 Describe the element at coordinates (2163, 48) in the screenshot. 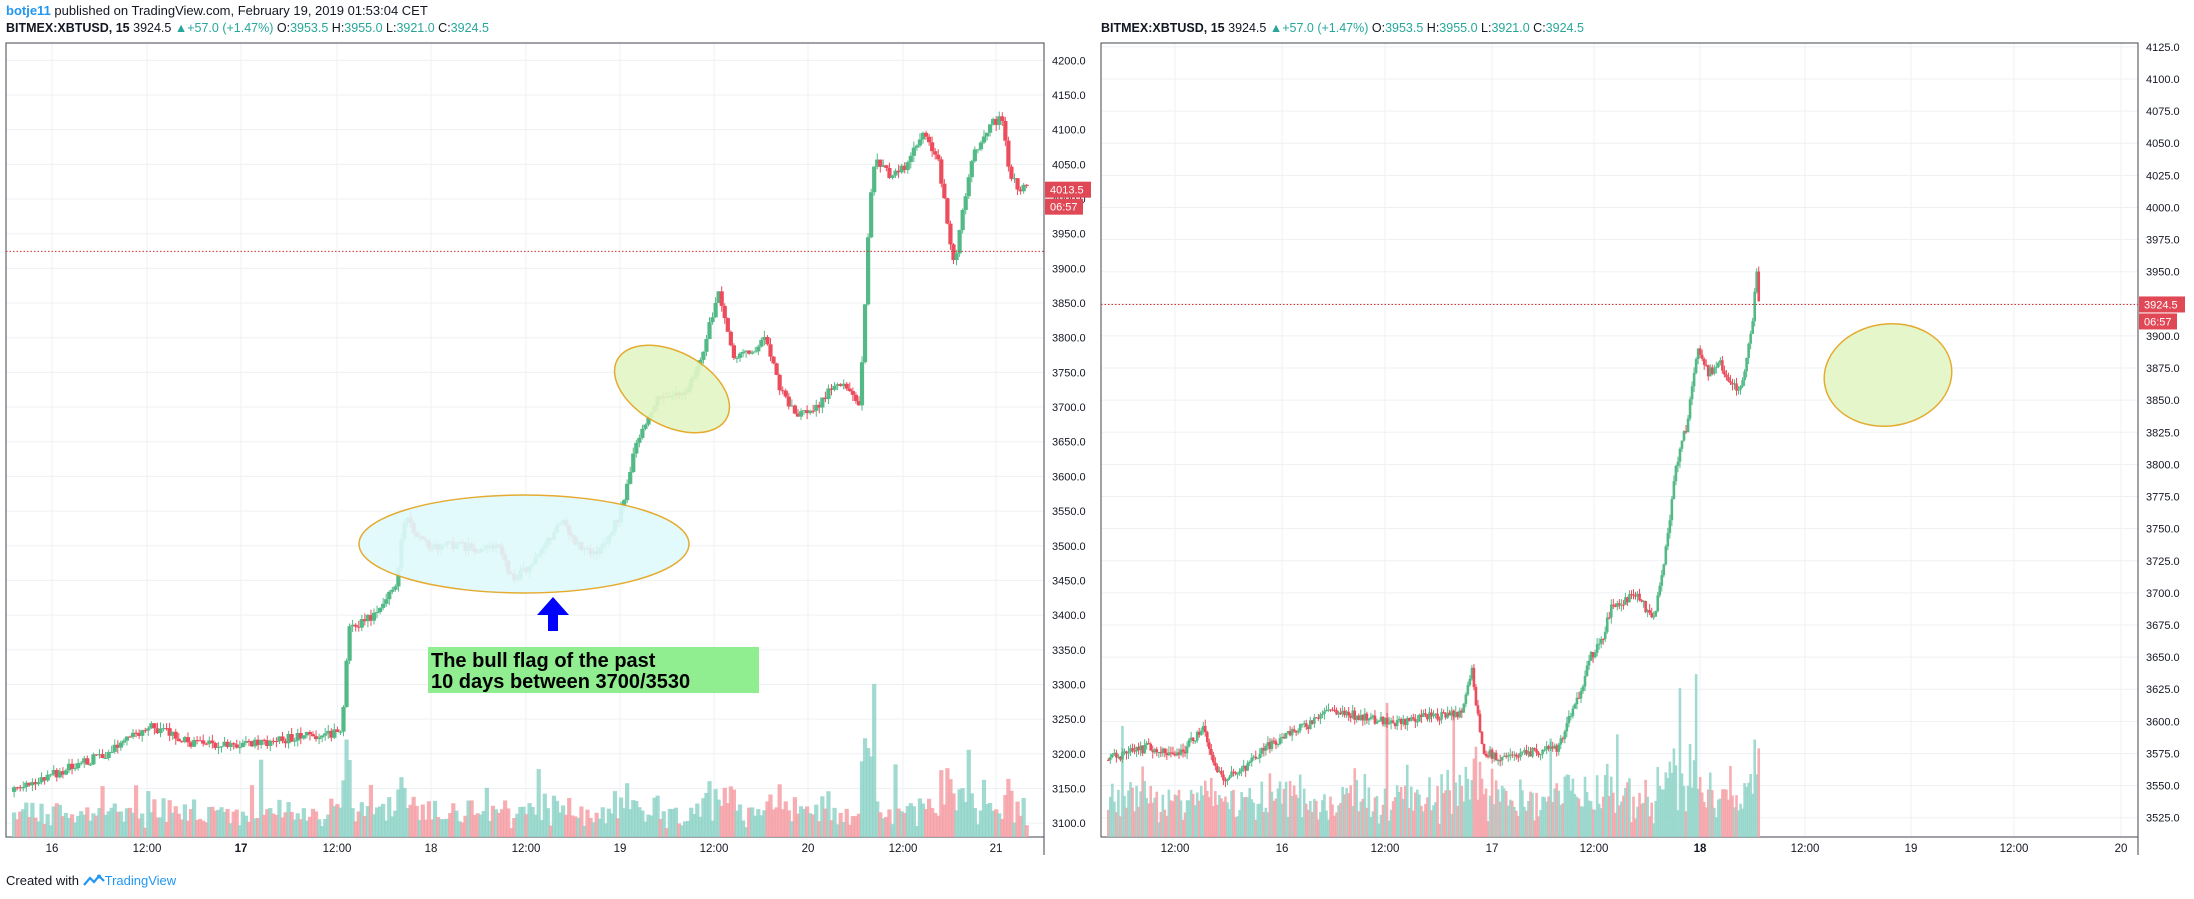

I see `y-tick-label: 4125.0` at that location.